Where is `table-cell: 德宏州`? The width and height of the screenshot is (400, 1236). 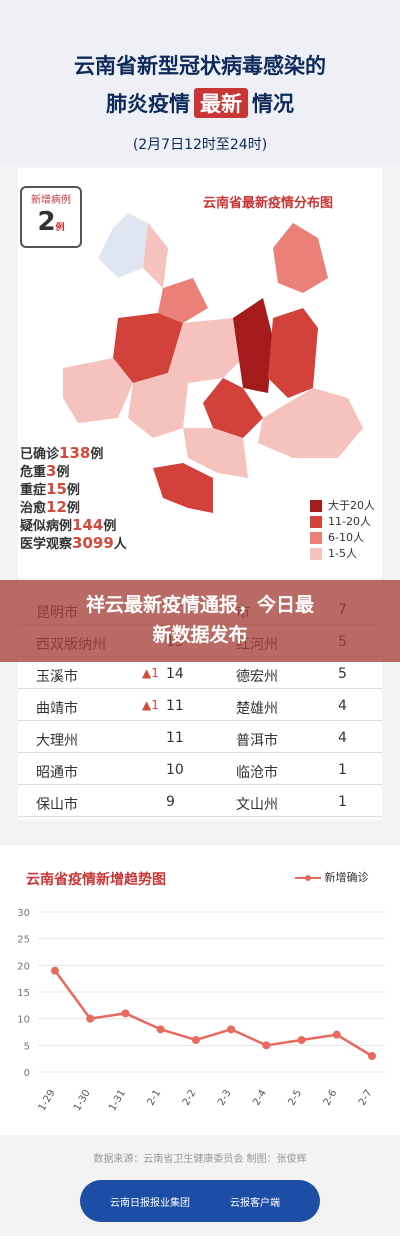
table-cell: 德宏州 is located at coordinates (257, 677).